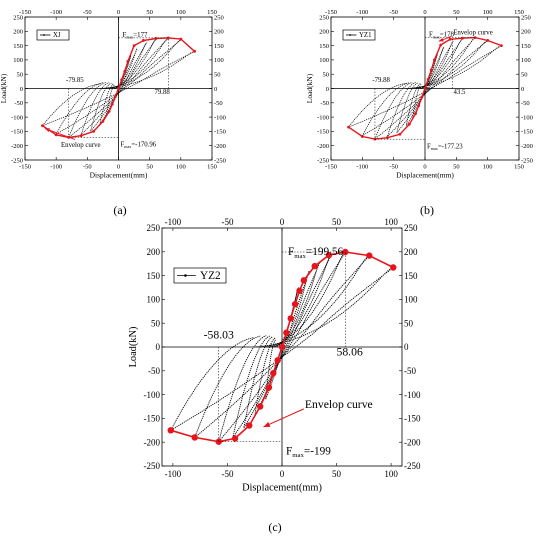 The image size is (550, 536). I want to click on fmax-neg-label: Fmax=-199, so click(308, 452).